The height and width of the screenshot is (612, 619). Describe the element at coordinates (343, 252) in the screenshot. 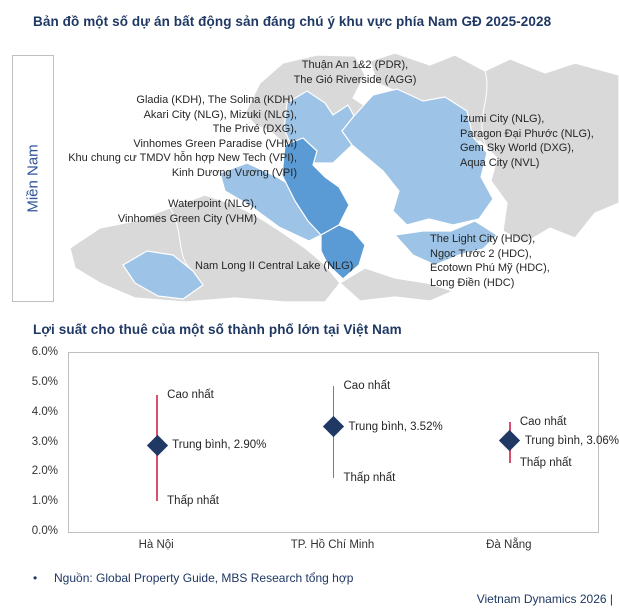

I see `map-province-hcmc-south` at that location.